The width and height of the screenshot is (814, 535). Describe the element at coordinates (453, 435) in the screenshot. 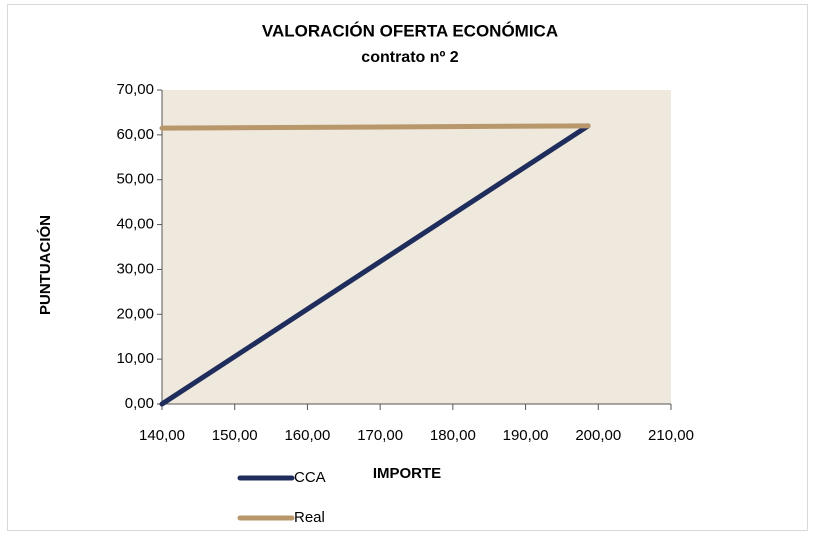

I see `x-tick-label: 180,00` at that location.